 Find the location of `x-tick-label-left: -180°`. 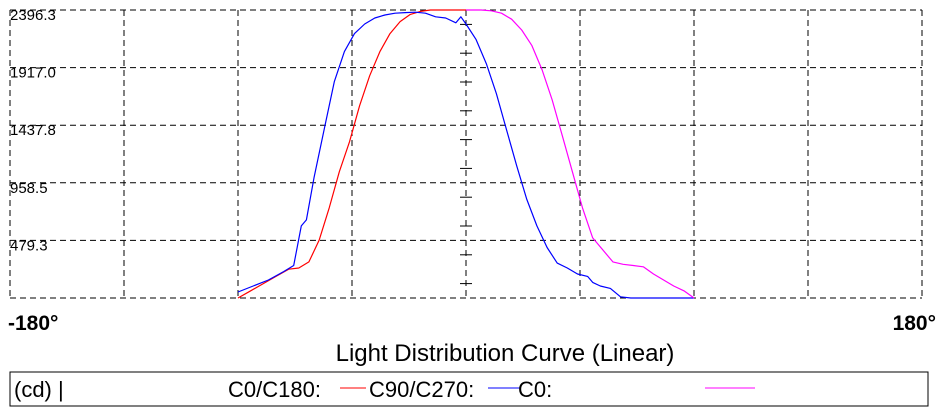

x-tick-label-left: -180° is located at coordinates (33, 323).